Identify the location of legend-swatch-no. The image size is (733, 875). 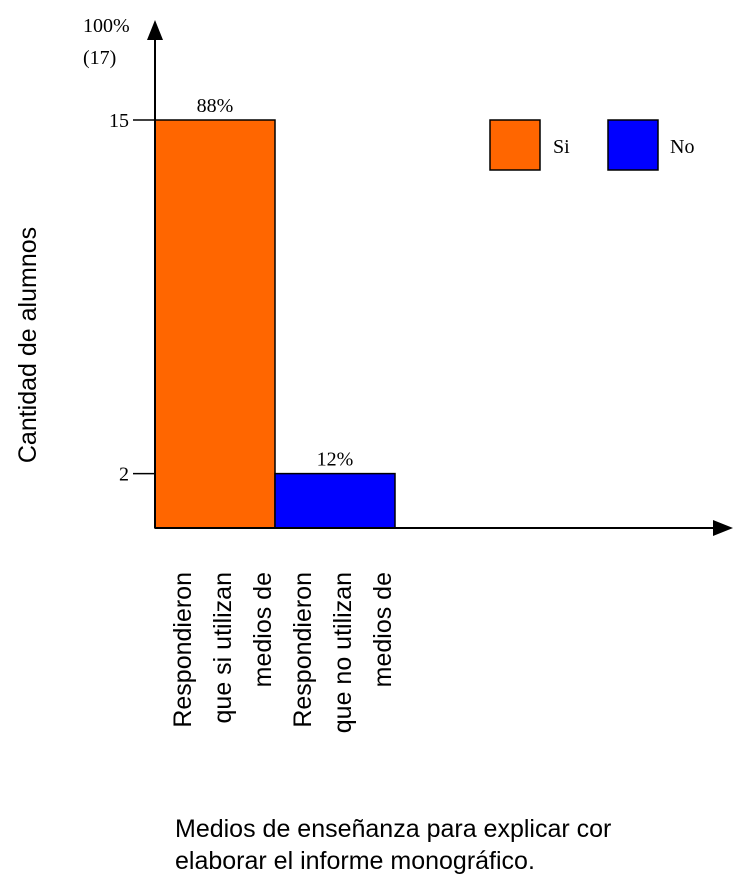
(633, 145).